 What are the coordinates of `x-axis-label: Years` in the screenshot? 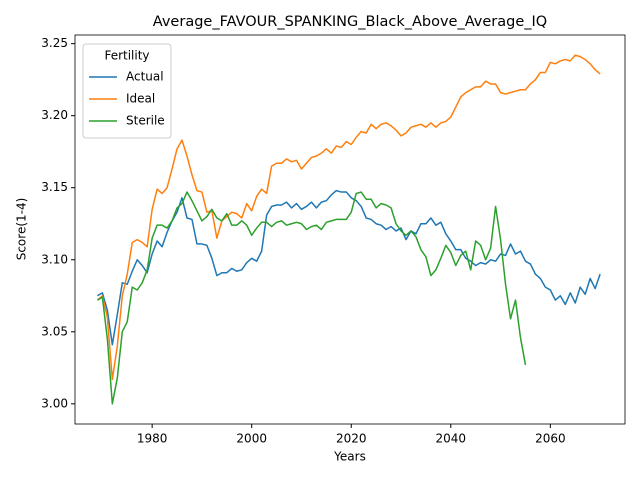 It's located at (349, 457).